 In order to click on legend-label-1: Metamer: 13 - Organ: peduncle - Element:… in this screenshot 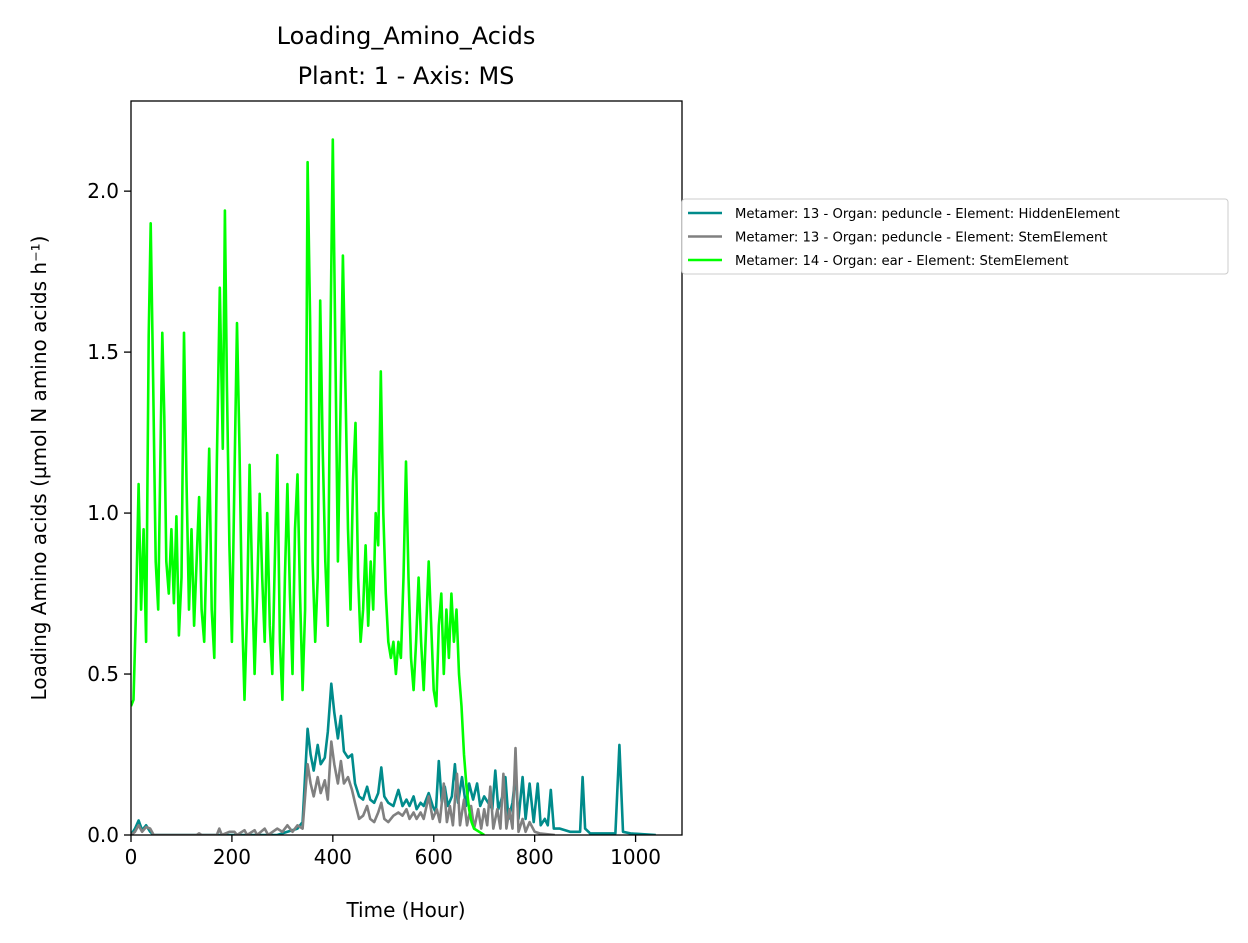, I will do `click(927, 214)`.